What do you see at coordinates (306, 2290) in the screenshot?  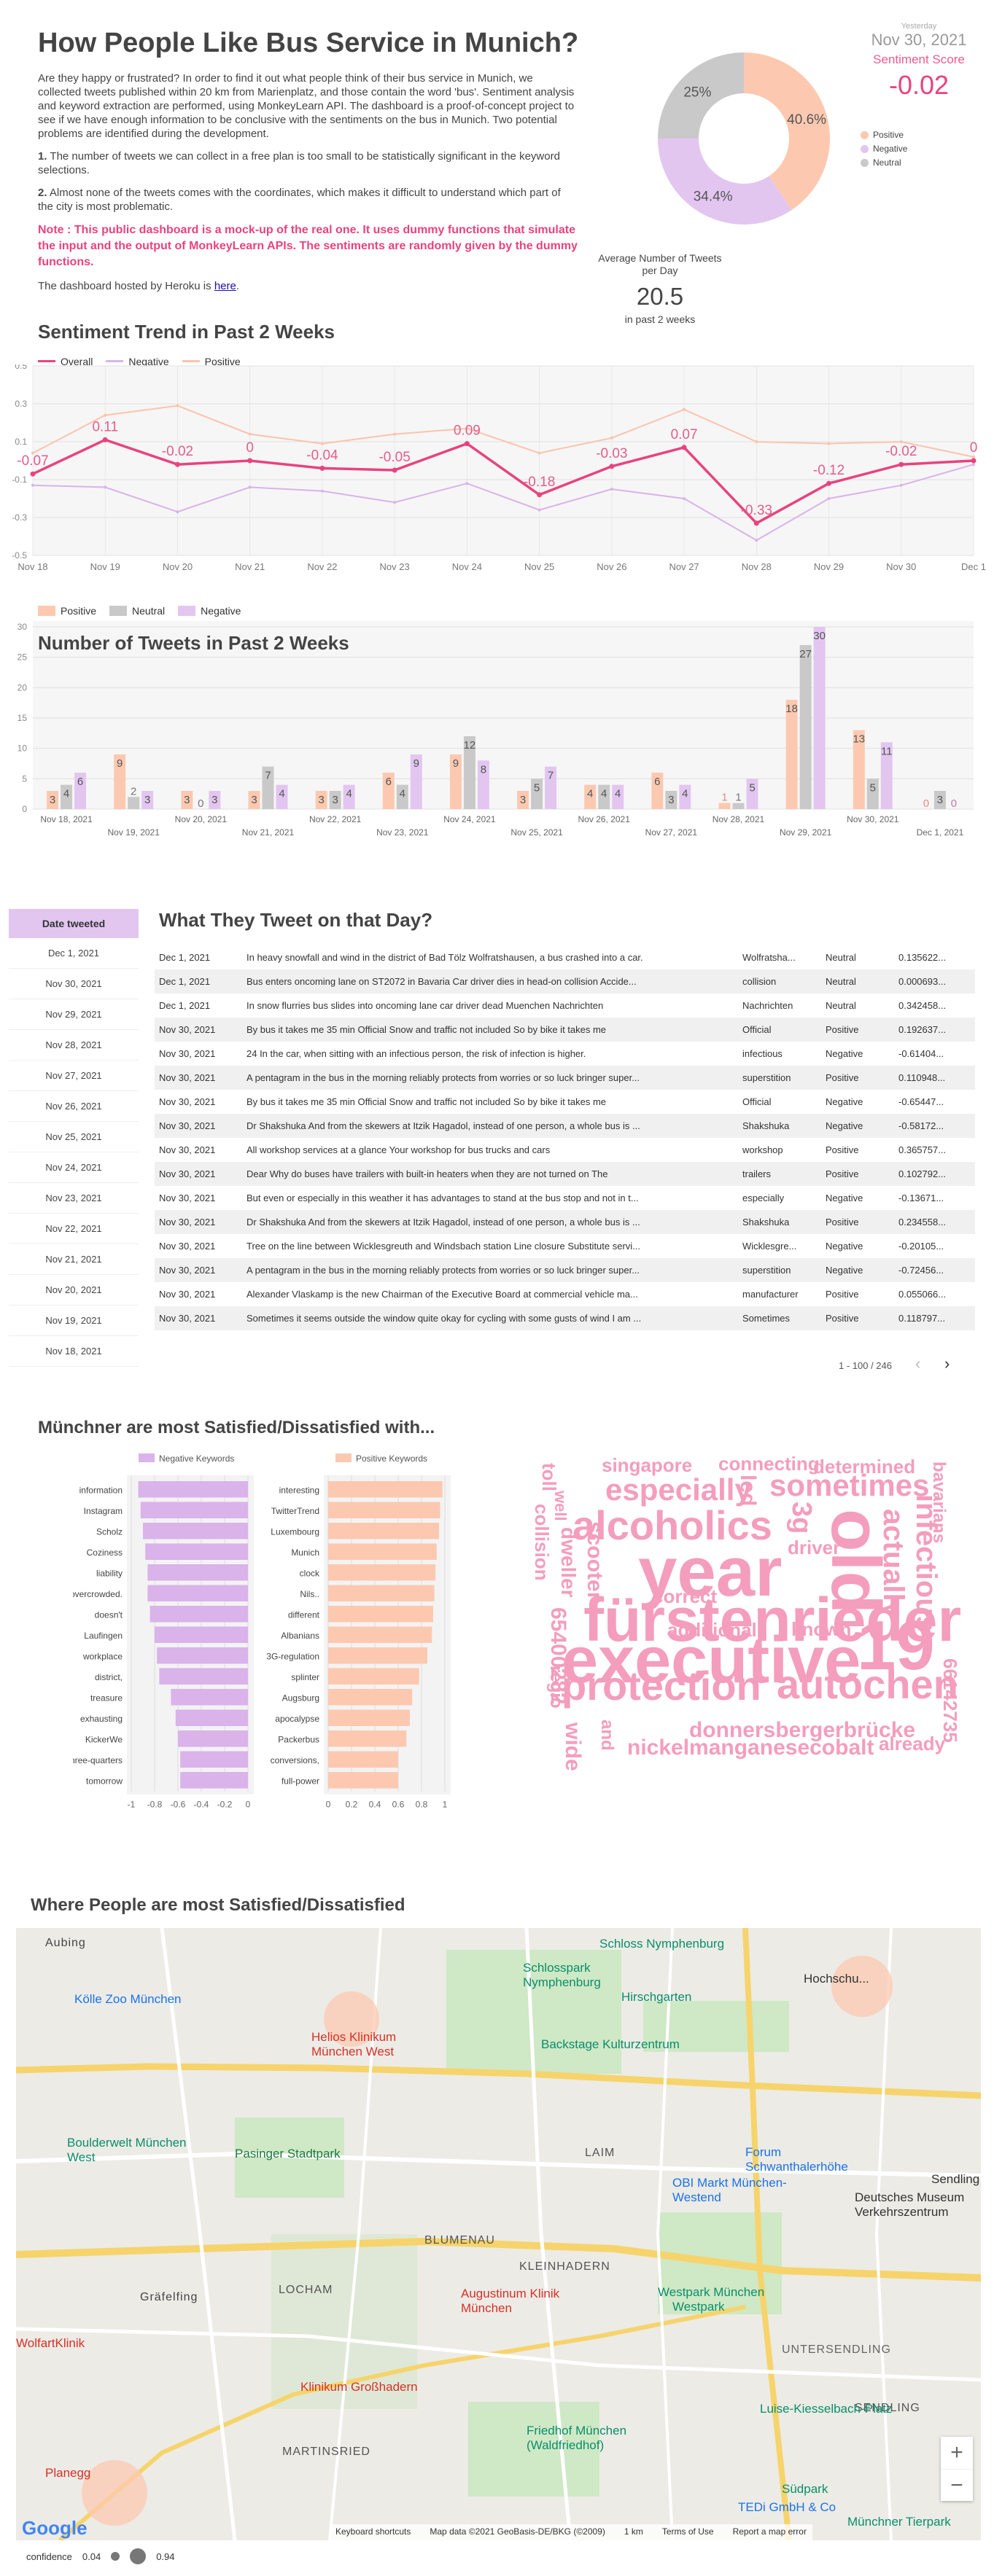 I see `map-place-label: LOCHAM` at bounding box center [306, 2290].